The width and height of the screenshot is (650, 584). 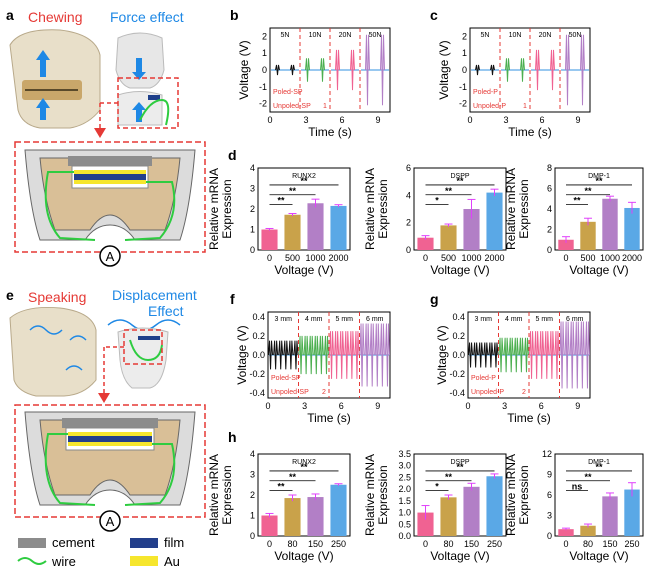 I want to click on y-tick-label: 0.0, so click(x=258, y=355).